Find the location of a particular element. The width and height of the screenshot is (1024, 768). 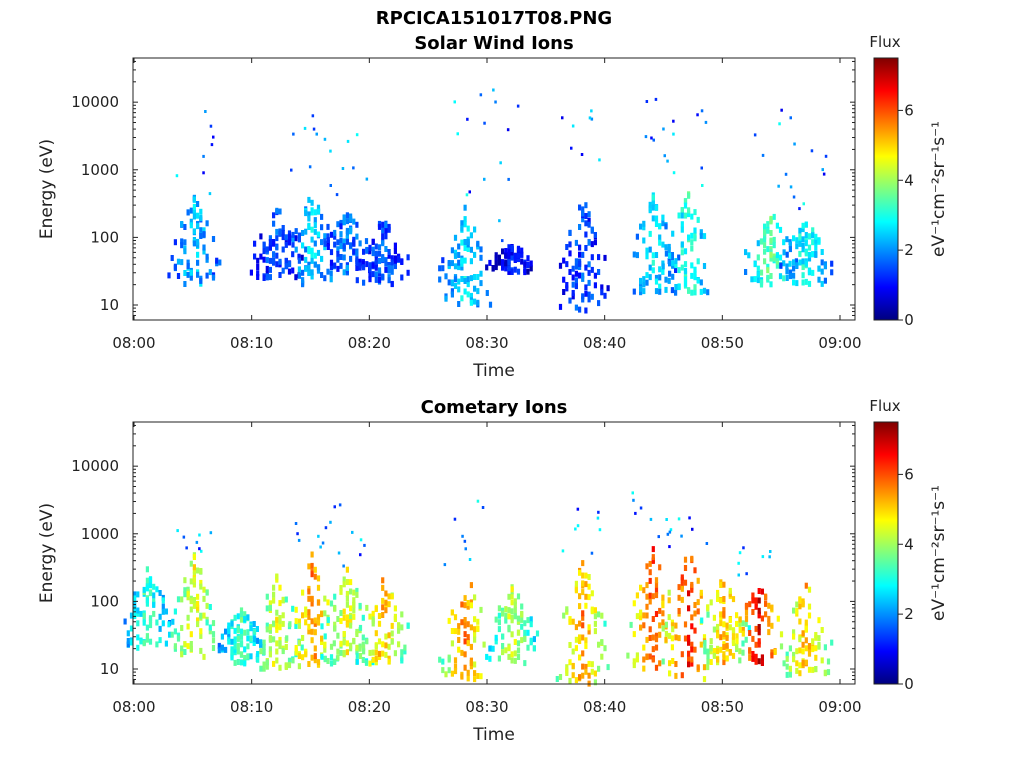

x-tick-label: 08:00 is located at coordinates (133, 343).